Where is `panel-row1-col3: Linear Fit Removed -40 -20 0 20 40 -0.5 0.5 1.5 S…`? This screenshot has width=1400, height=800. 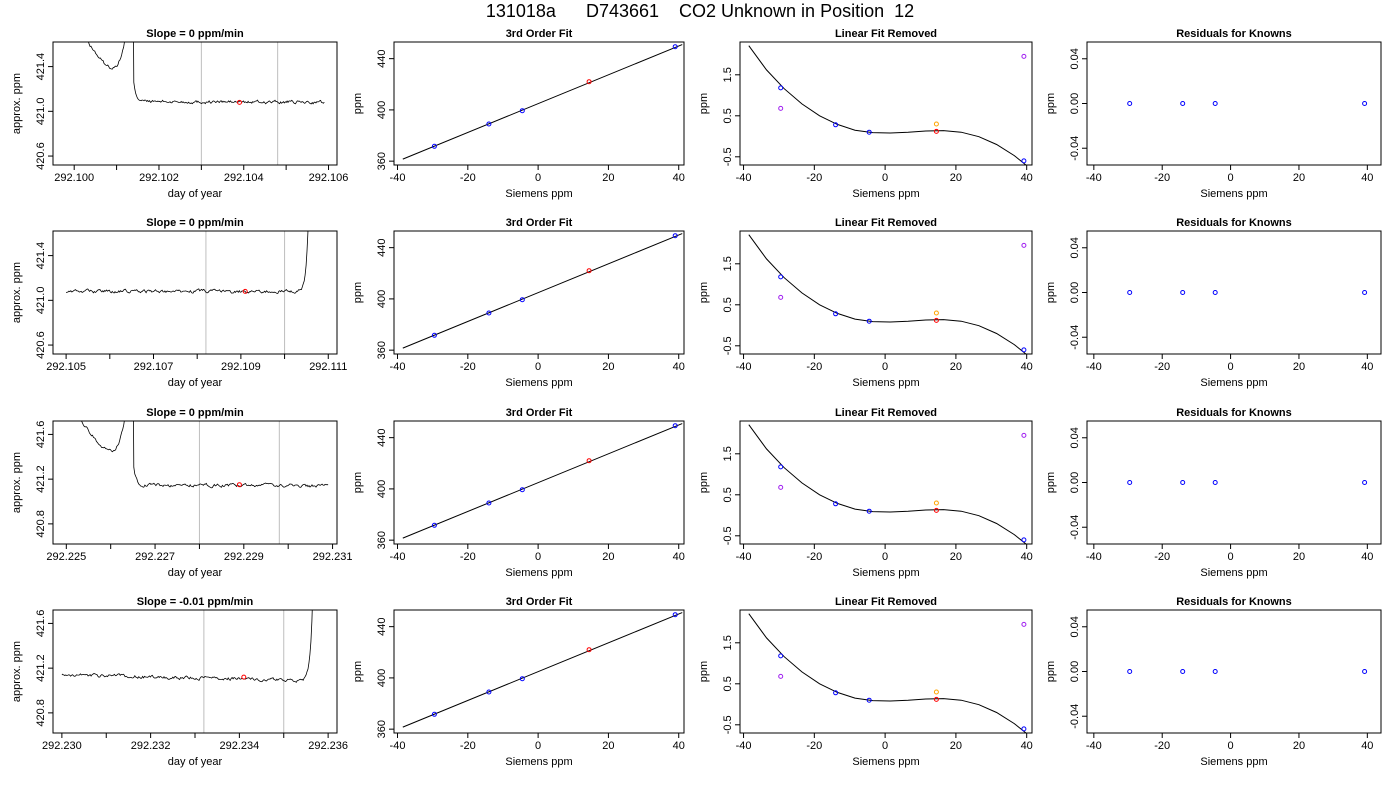
panel-row1-col3: Linear Fit Removed -40 -20 0 20 40 -0.5 0.5 1.5 S… is located at coordinates (865, 114).